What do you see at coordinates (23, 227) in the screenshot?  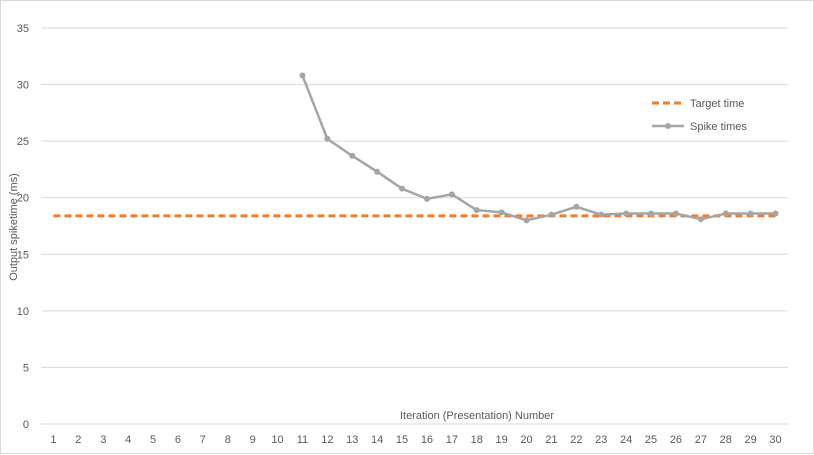 I see `y-axis-ticks: 0 5 10 15 20 25 30 35` at bounding box center [23, 227].